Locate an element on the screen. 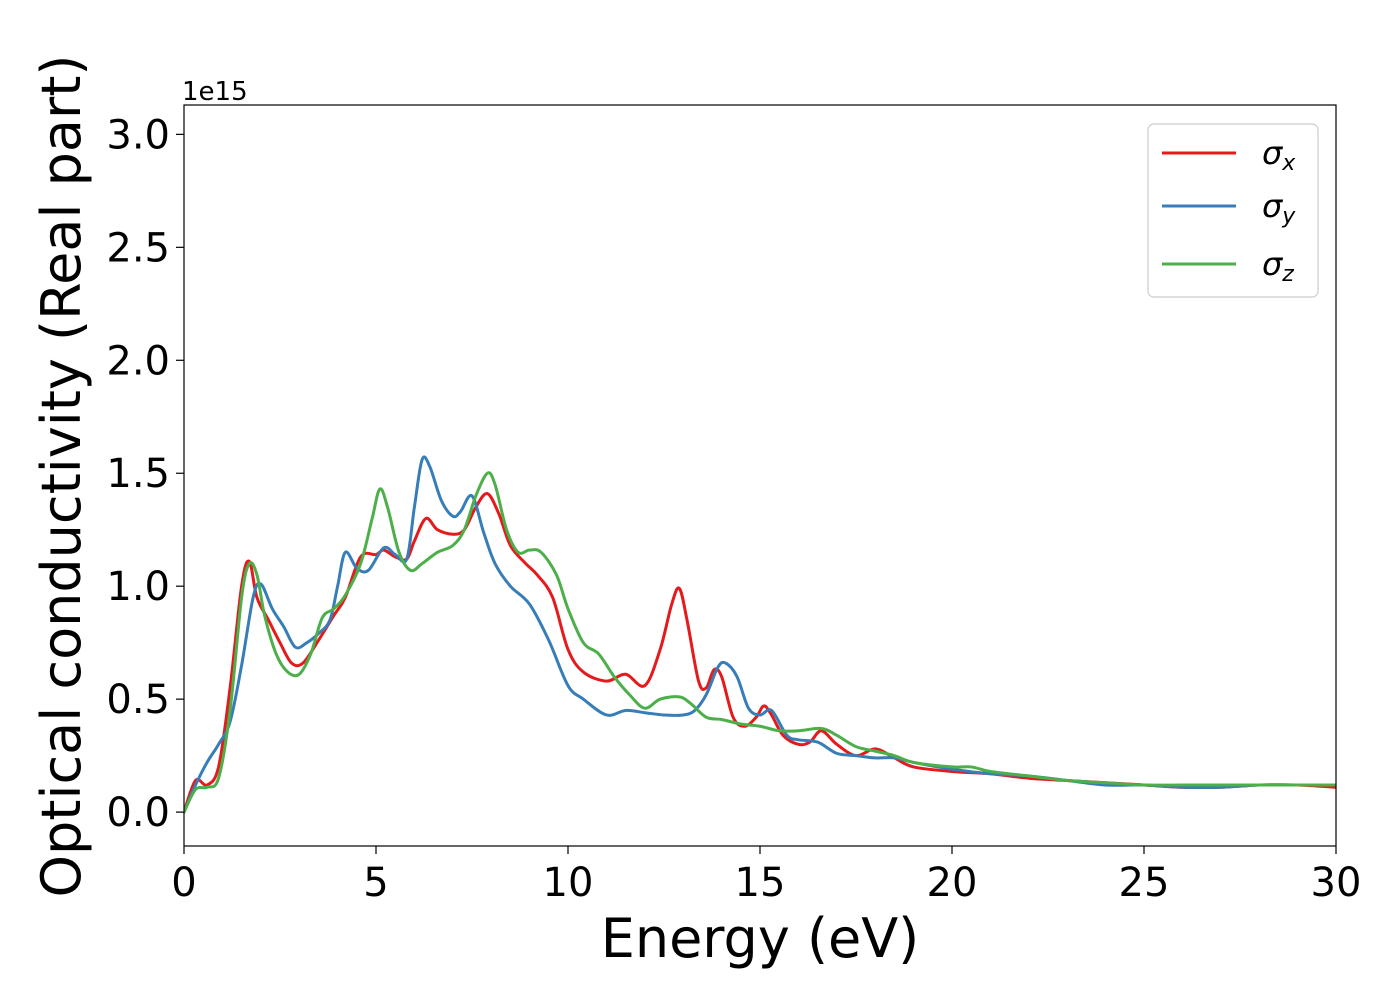 The image size is (1400, 1000). legend-entry-sigma-z: σz is located at coordinates (1228, 266).